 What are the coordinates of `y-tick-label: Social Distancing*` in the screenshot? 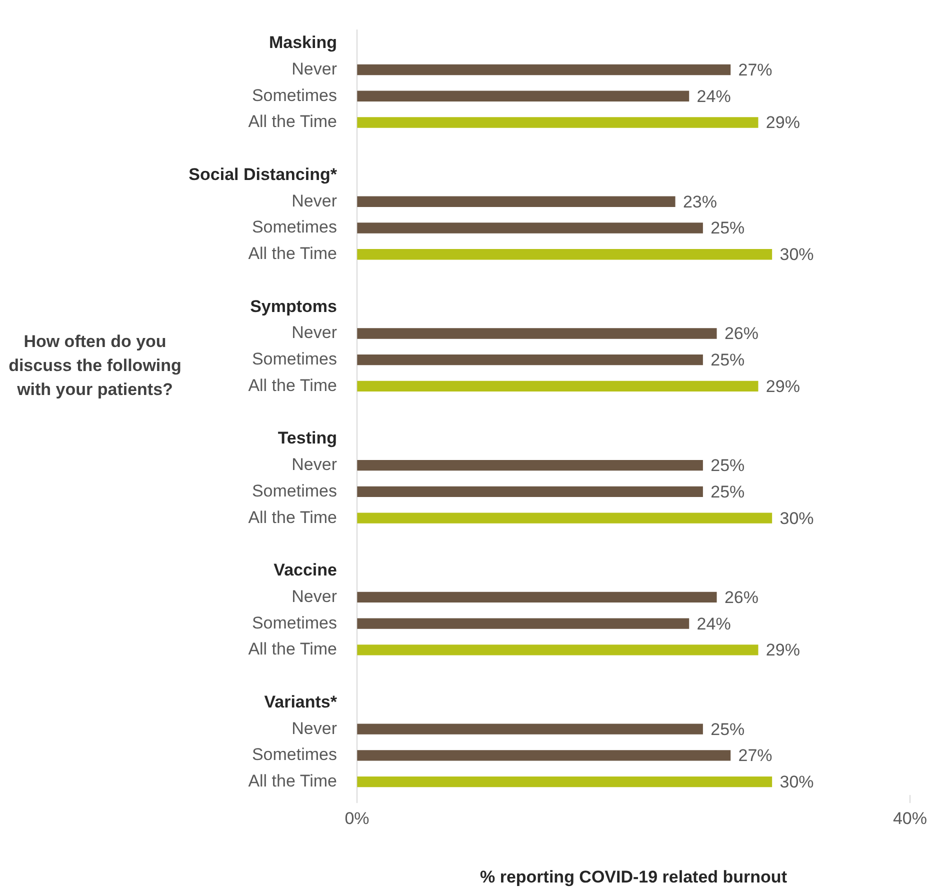 It's located at (263, 174).